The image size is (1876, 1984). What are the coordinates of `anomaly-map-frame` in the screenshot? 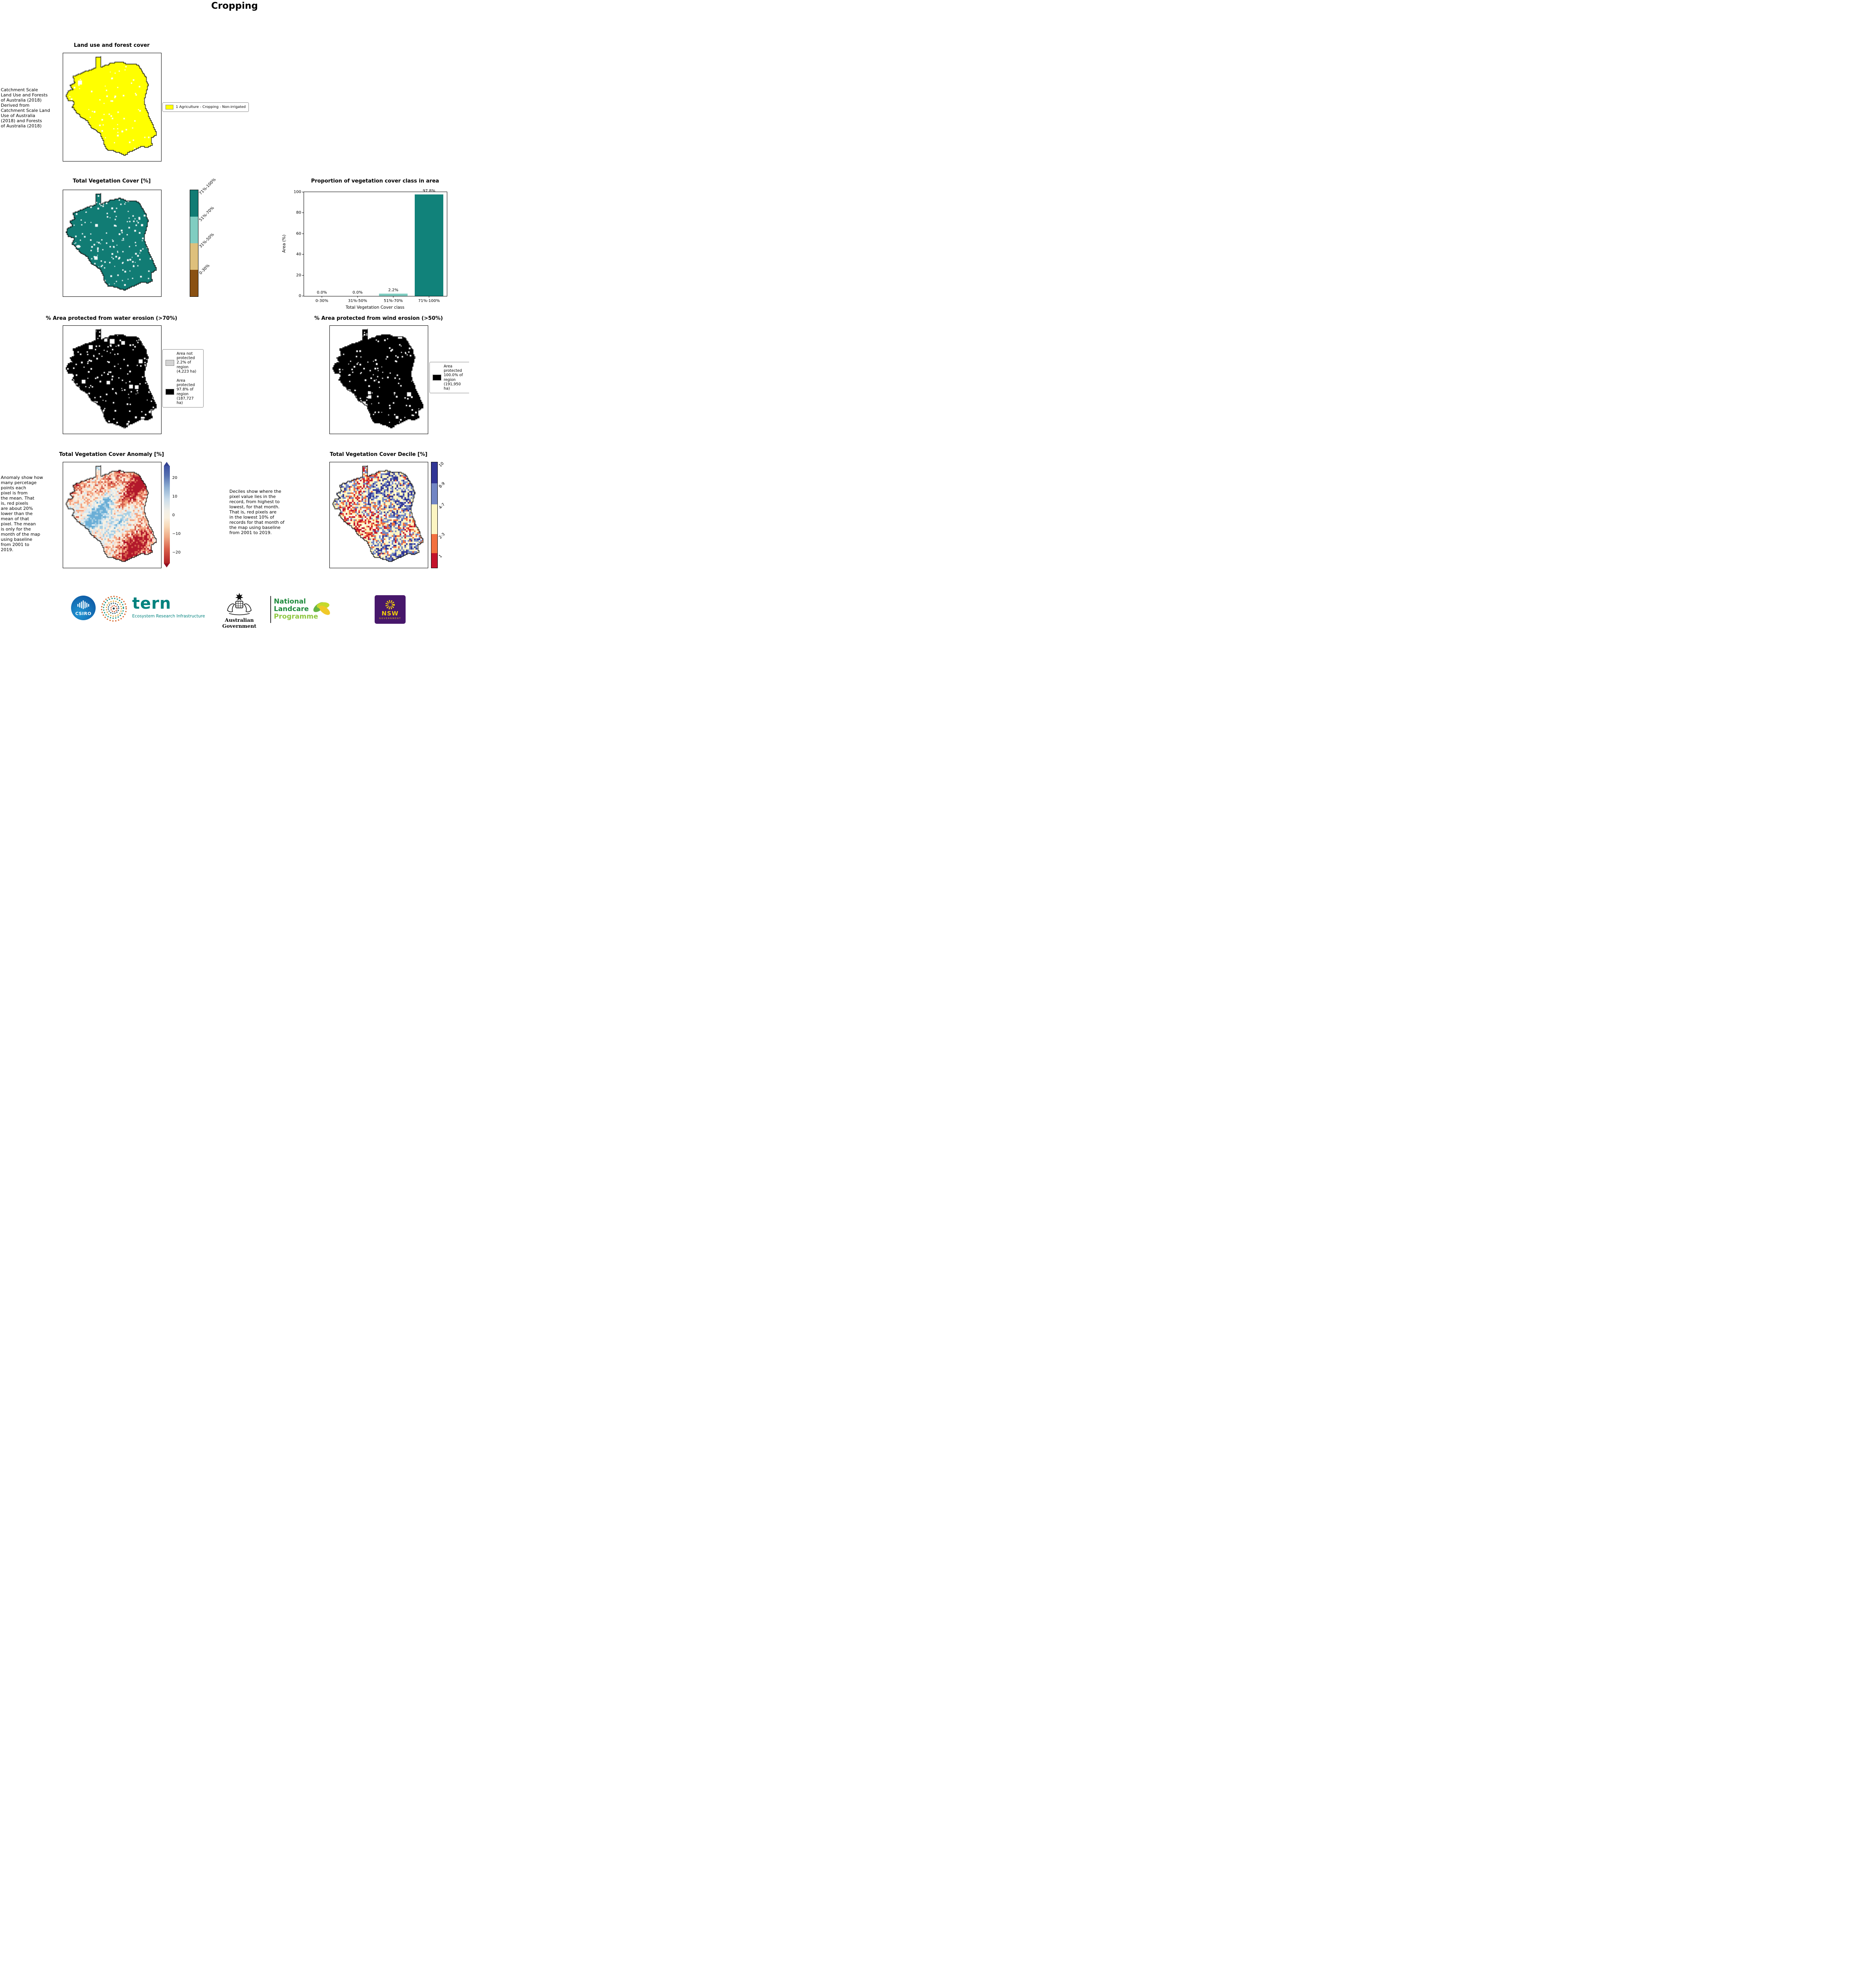 It's located at (112, 515).